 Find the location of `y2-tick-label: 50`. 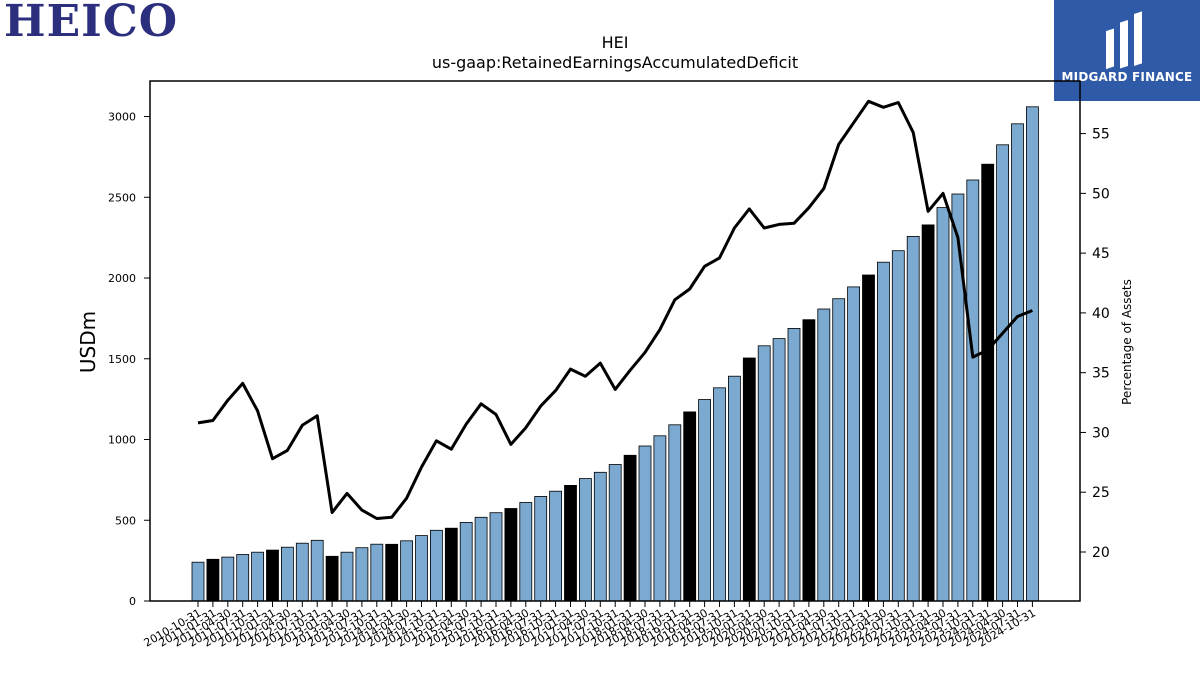

y2-tick-label: 50 is located at coordinates (1101, 194).